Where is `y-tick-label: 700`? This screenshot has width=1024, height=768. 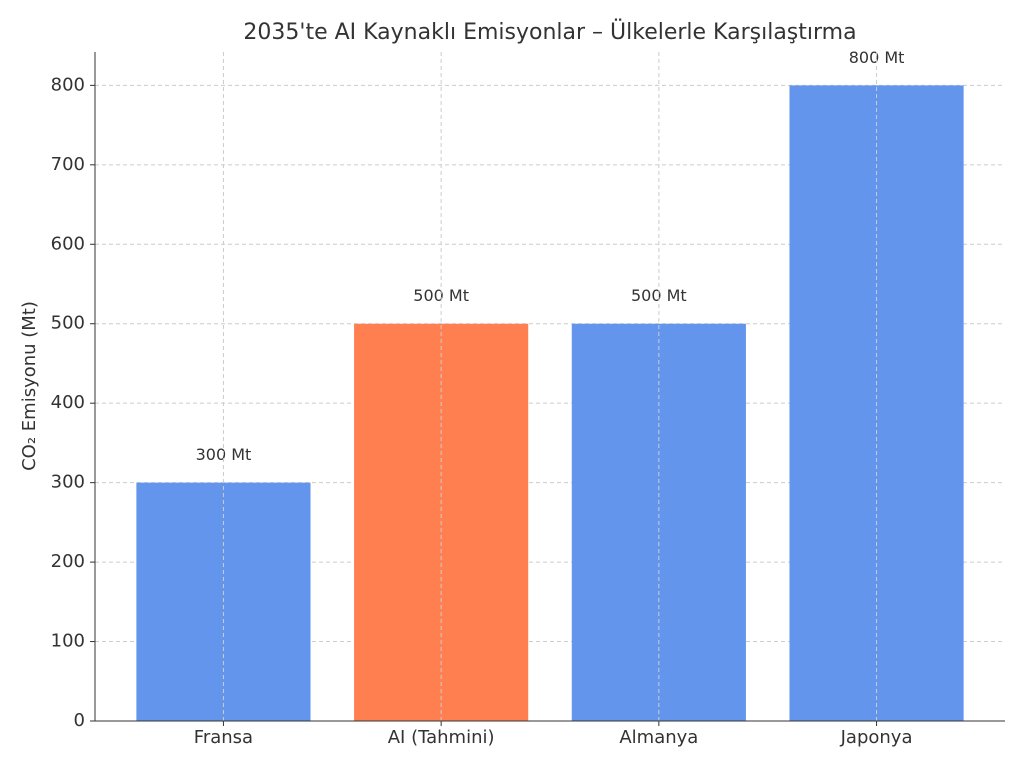
y-tick-label: 700 is located at coordinates (68, 164).